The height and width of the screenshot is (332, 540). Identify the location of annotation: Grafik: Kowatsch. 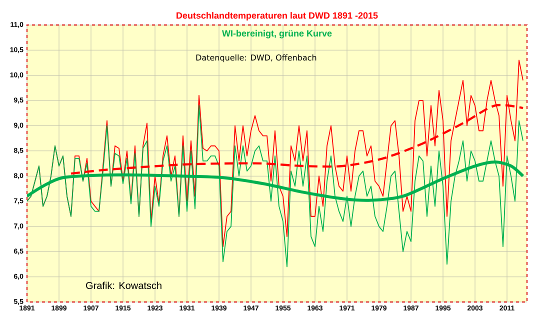
(124, 286).